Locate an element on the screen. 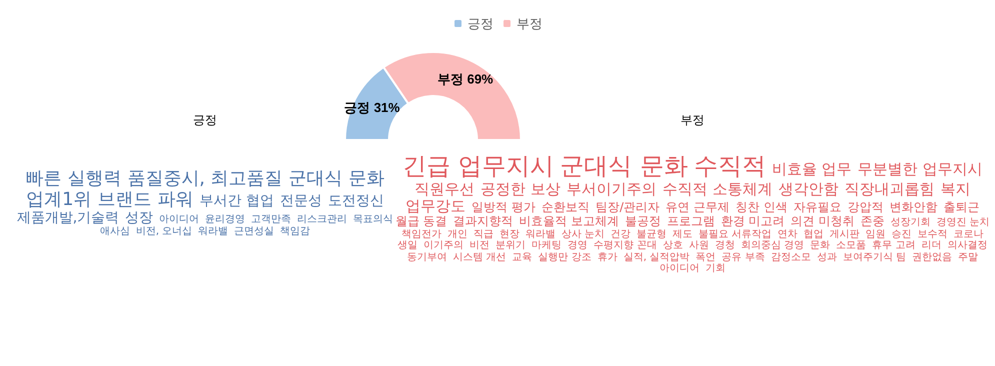  text: 소모품 is located at coordinates (851, 246).